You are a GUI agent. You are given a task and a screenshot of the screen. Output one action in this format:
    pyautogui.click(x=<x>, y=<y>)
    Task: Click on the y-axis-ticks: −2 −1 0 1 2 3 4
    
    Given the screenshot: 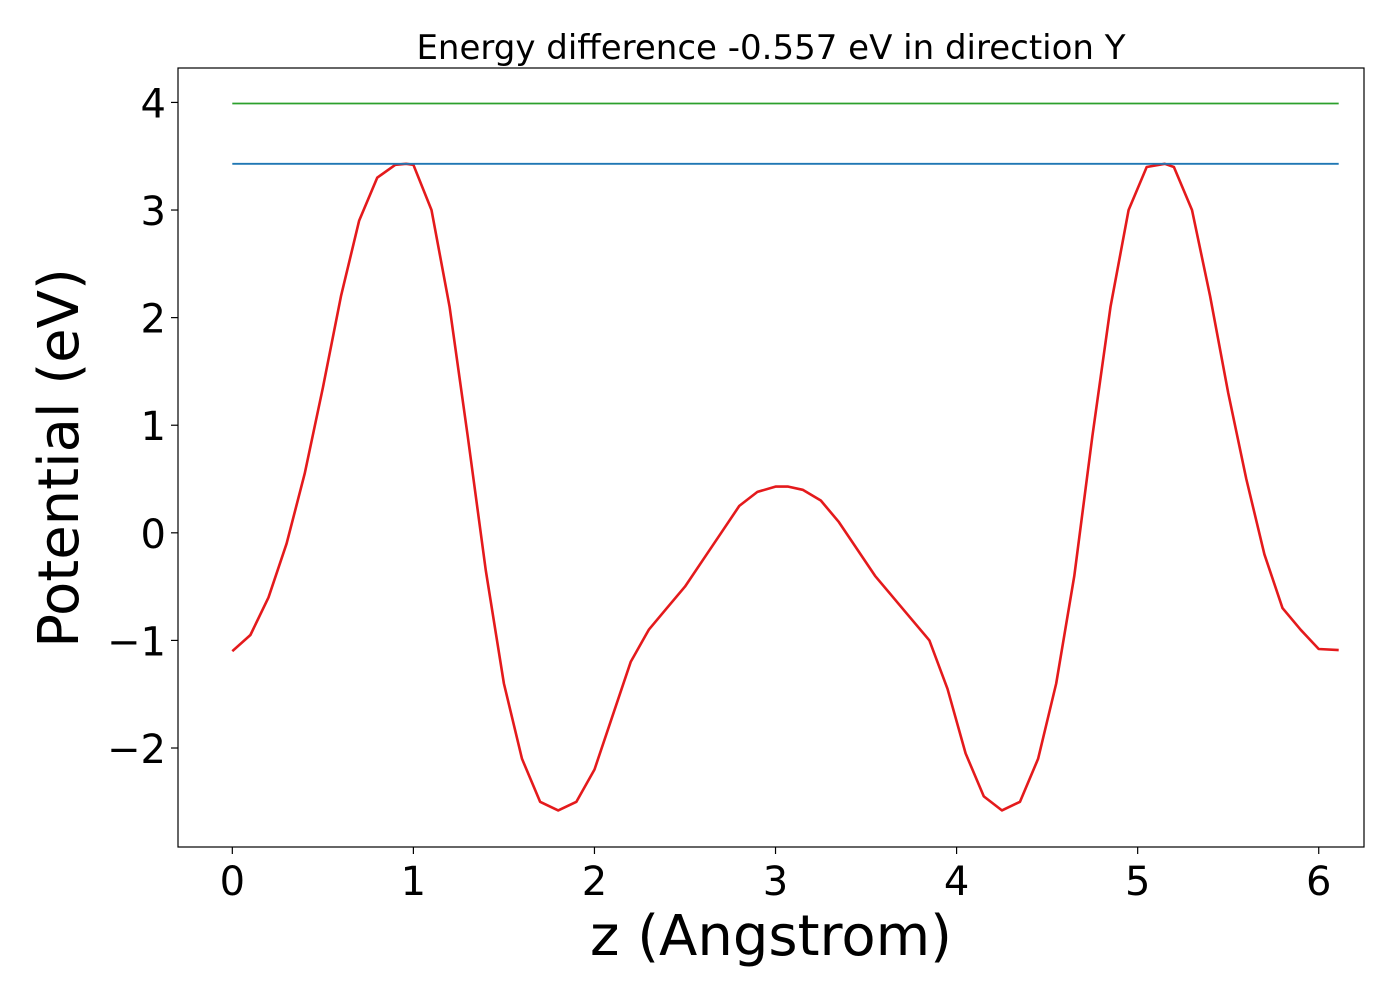 What is the action you would take?
    pyautogui.click(x=142, y=427)
    